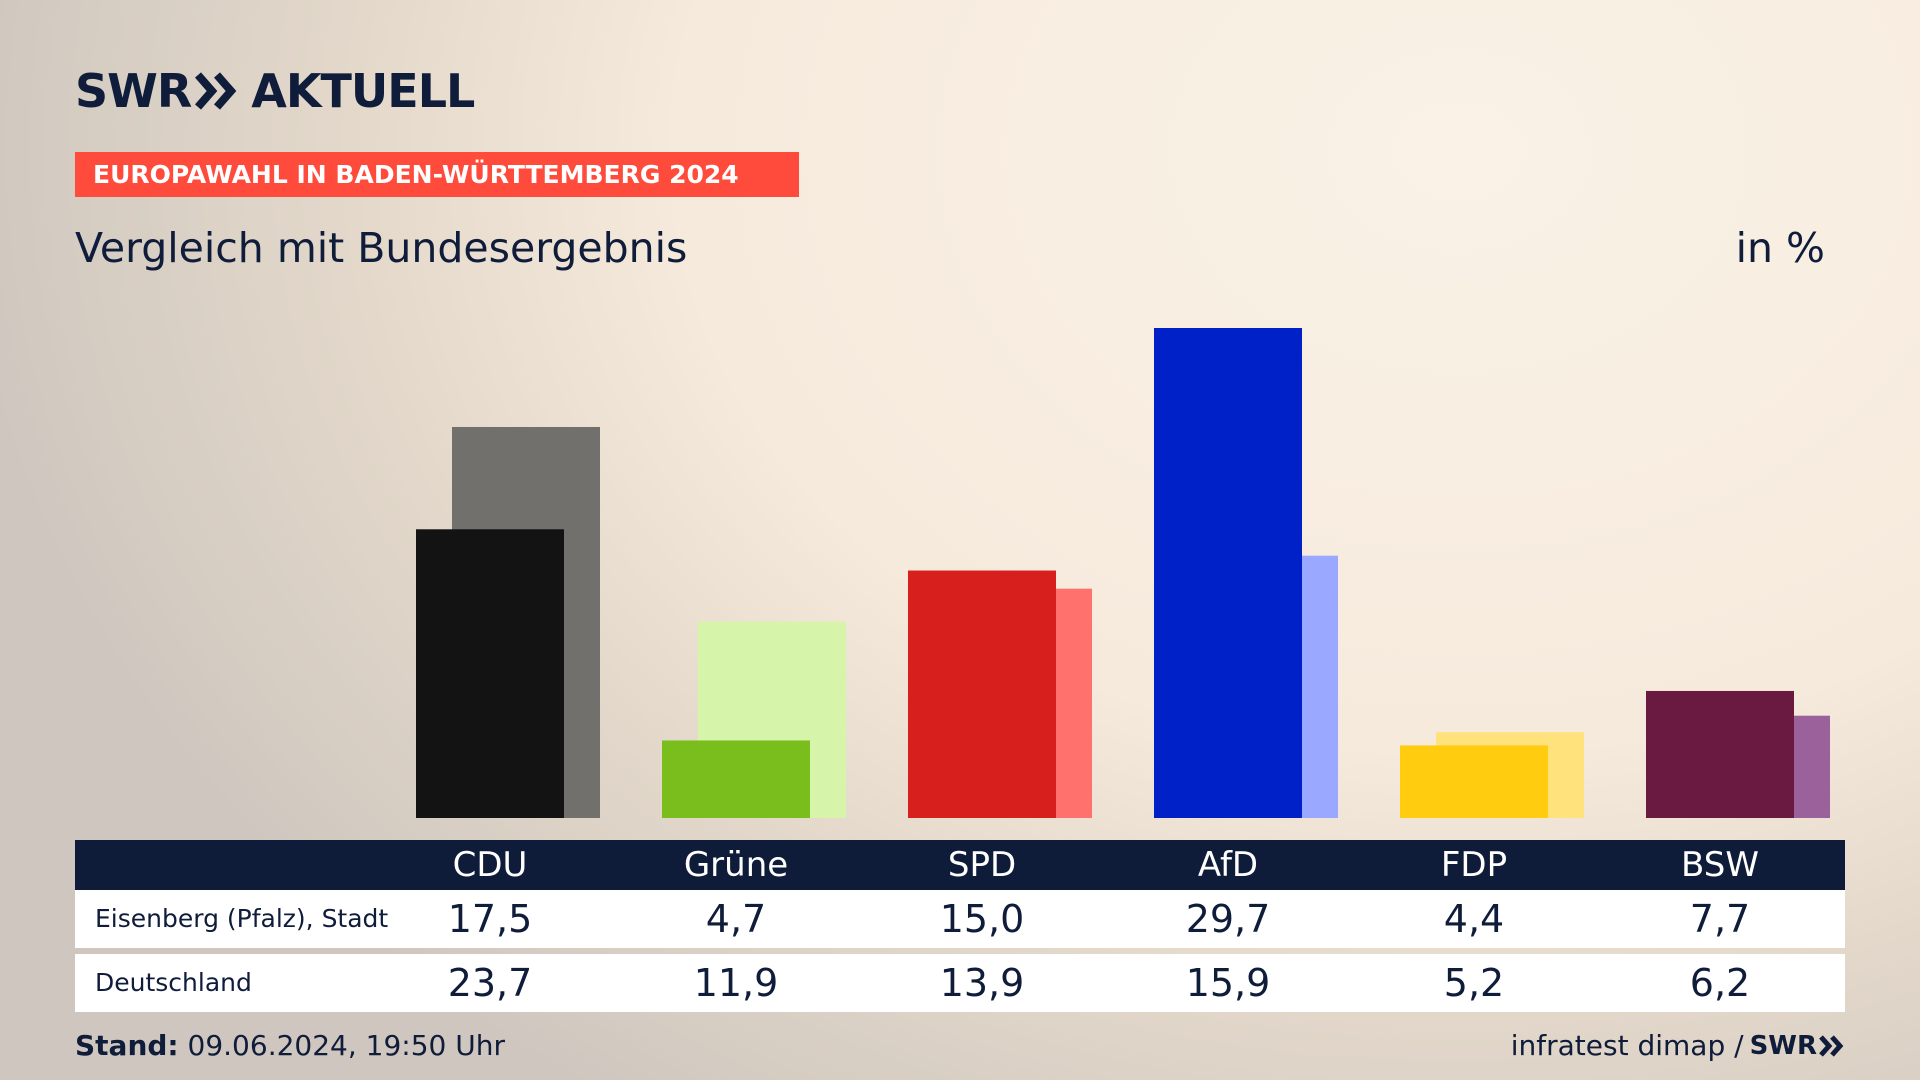 This screenshot has width=1920, height=1080. What do you see at coordinates (363, 91) in the screenshot?
I see `logo-aktuell-text: AKTUELL` at bounding box center [363, 91].